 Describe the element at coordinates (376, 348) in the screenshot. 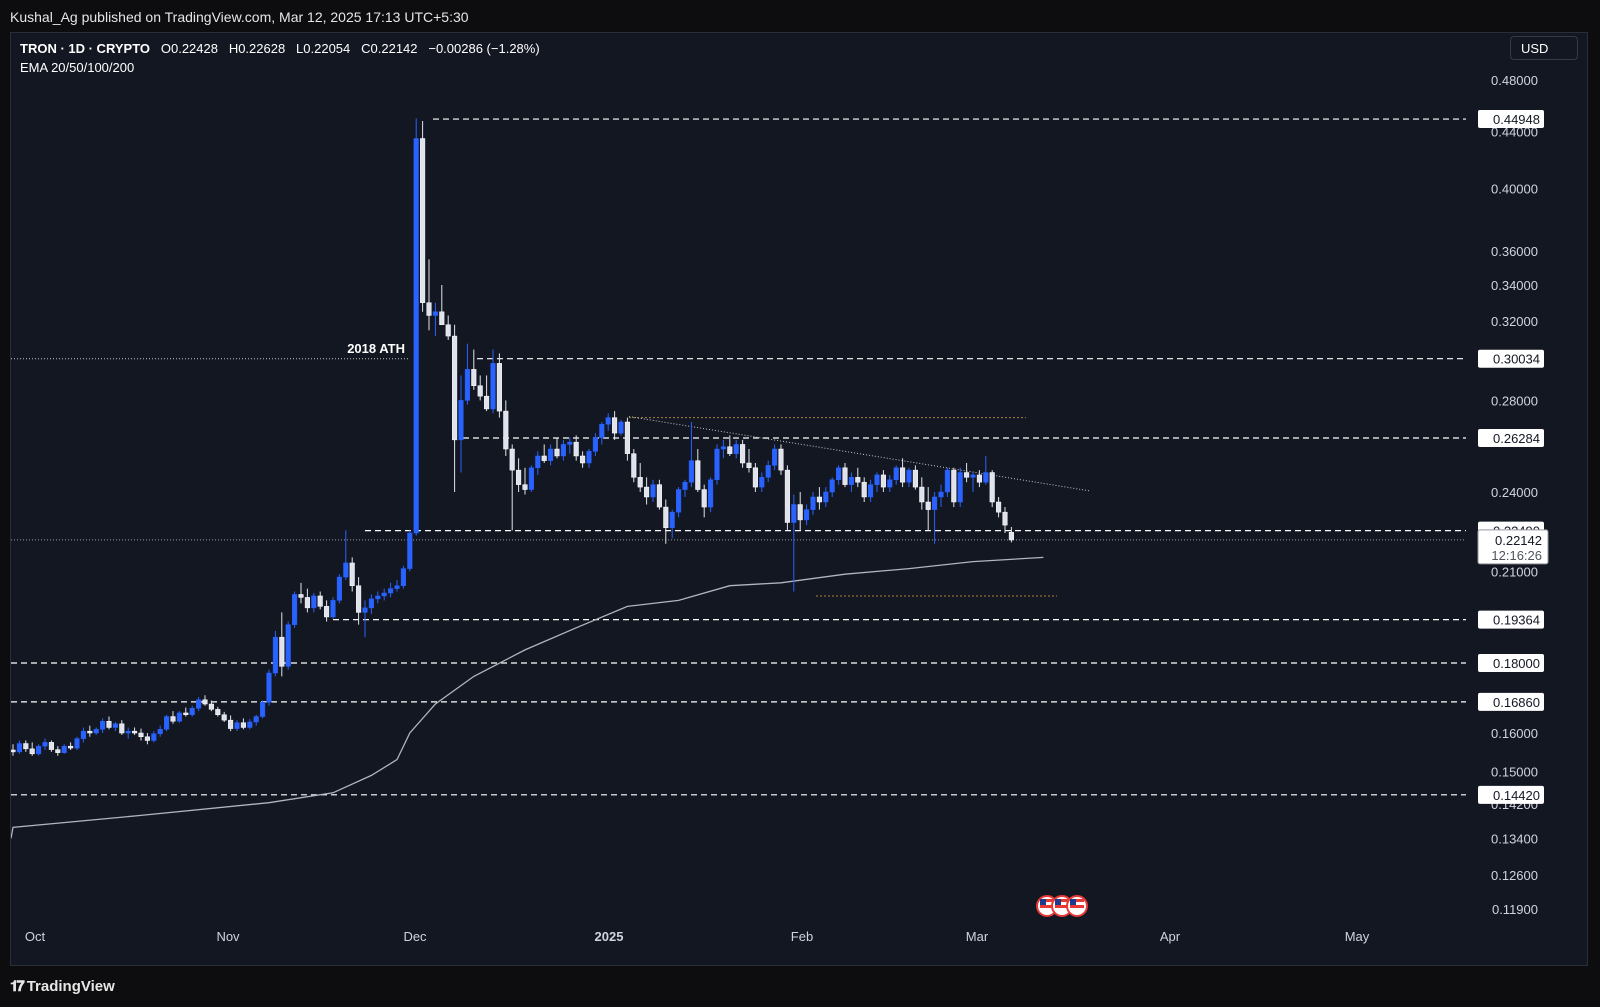

I see `ath-label: 2018 ATH` at that location.